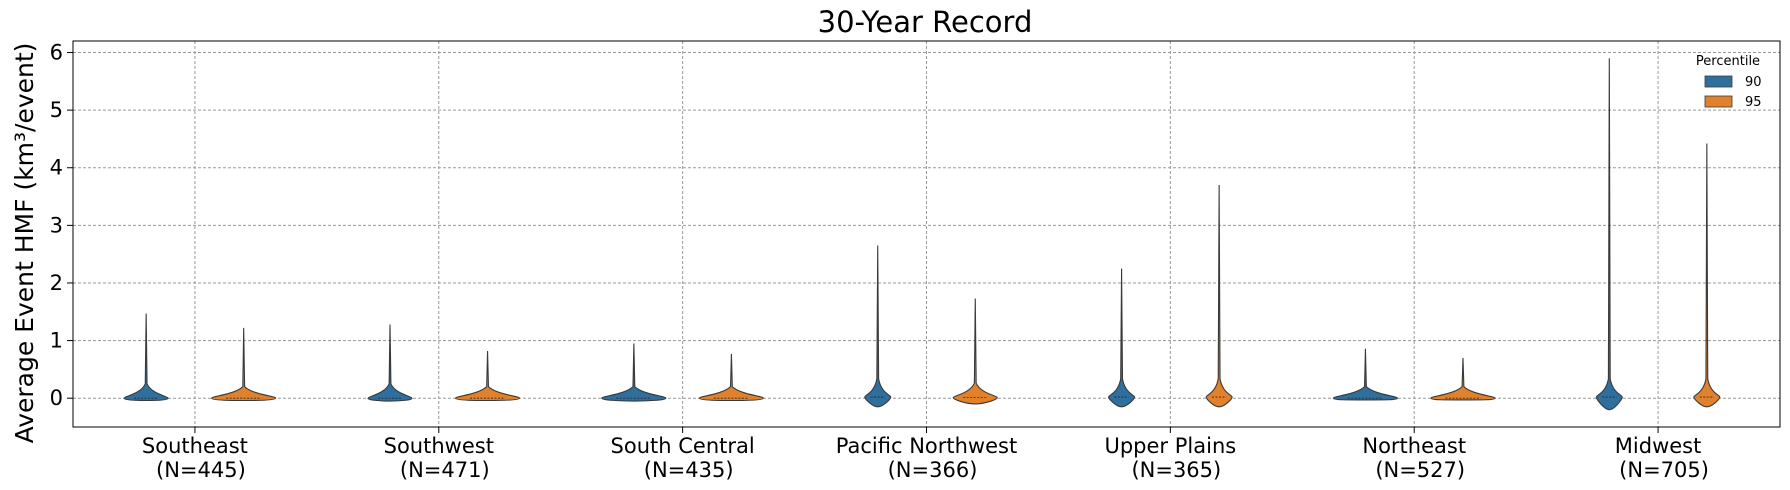 The height and width of the screenshot is (490, 1790). What do you see at coordinates (933, 470) in the screenshot?
I see `x-tick-count: (N=366)` at bounding box center [933, 470].